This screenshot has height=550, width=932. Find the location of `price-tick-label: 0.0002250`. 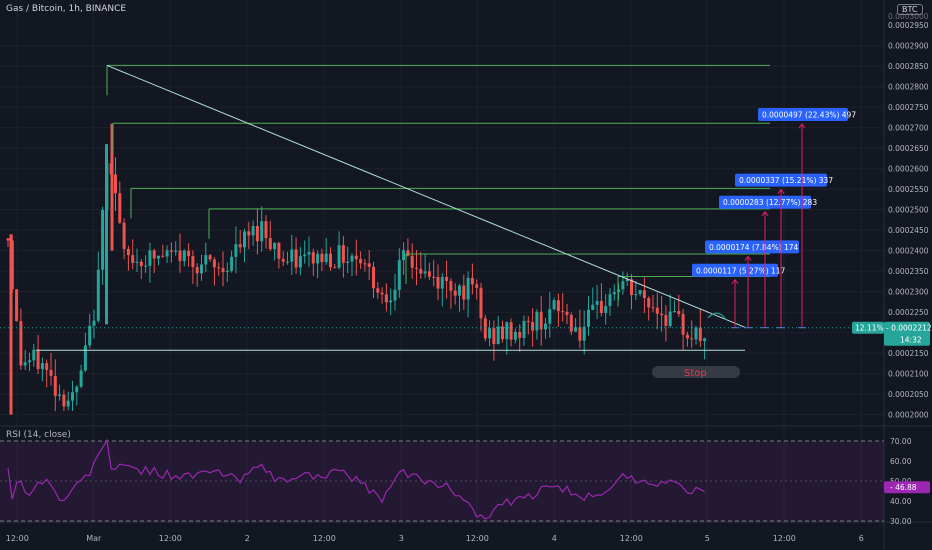

price-tick-label: 0.0002250 is located at coordinates (908, 312).